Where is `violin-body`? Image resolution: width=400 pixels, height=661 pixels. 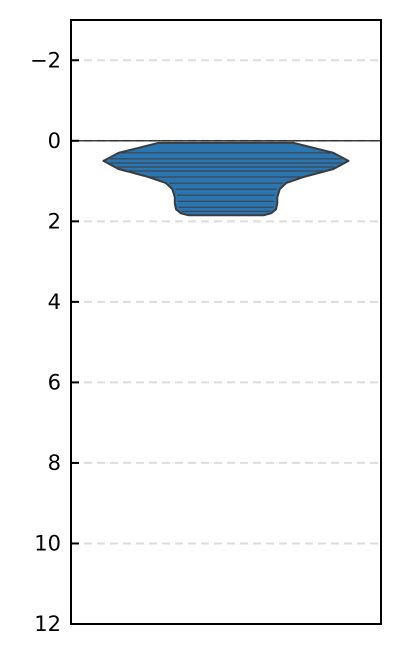 violin-body is located at coordinates (226, 179).